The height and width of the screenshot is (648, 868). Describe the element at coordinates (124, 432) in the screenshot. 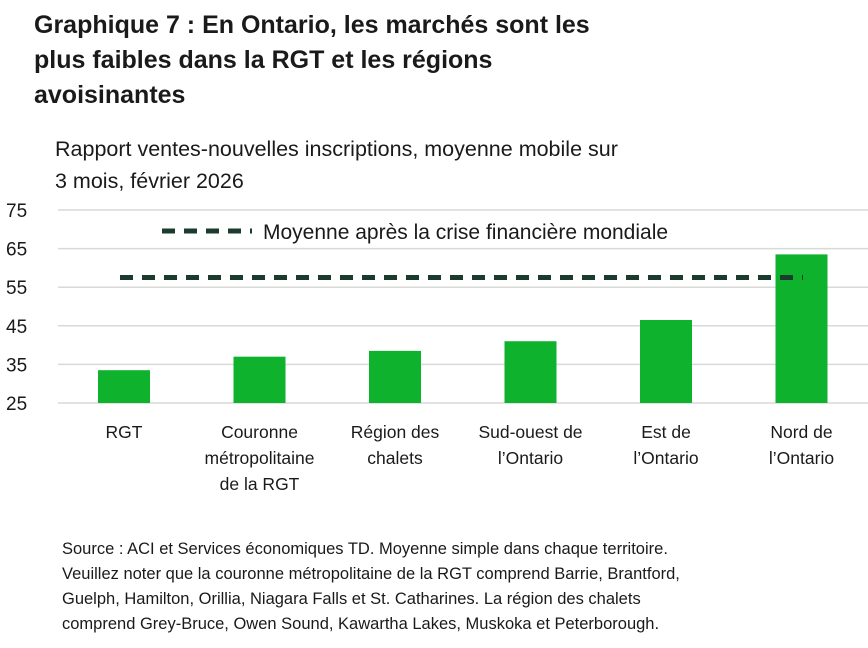

I see `x-tick-label: RGT` at that location.